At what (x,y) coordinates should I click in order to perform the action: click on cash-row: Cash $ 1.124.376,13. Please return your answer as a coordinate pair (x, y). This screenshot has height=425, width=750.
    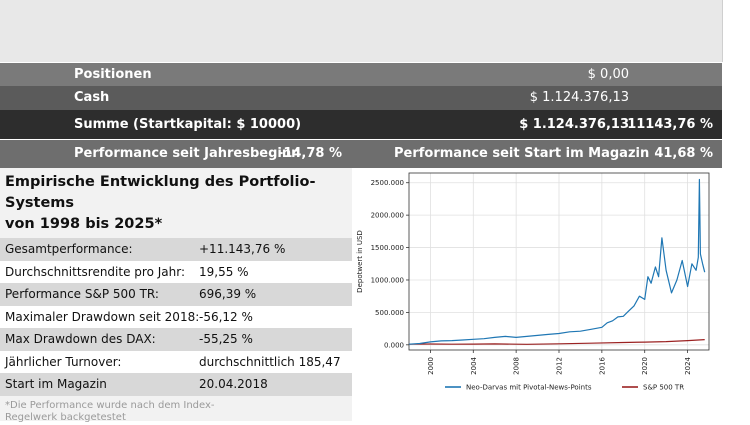
    Looking at the image, I should click on (361, 98).